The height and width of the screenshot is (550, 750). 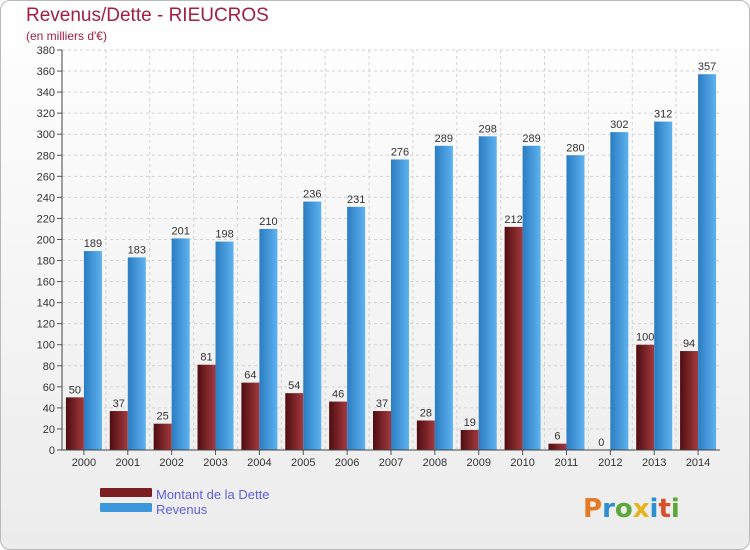 I want to click on value-label-revenus-2008: 289, so click(x=444, y=139).